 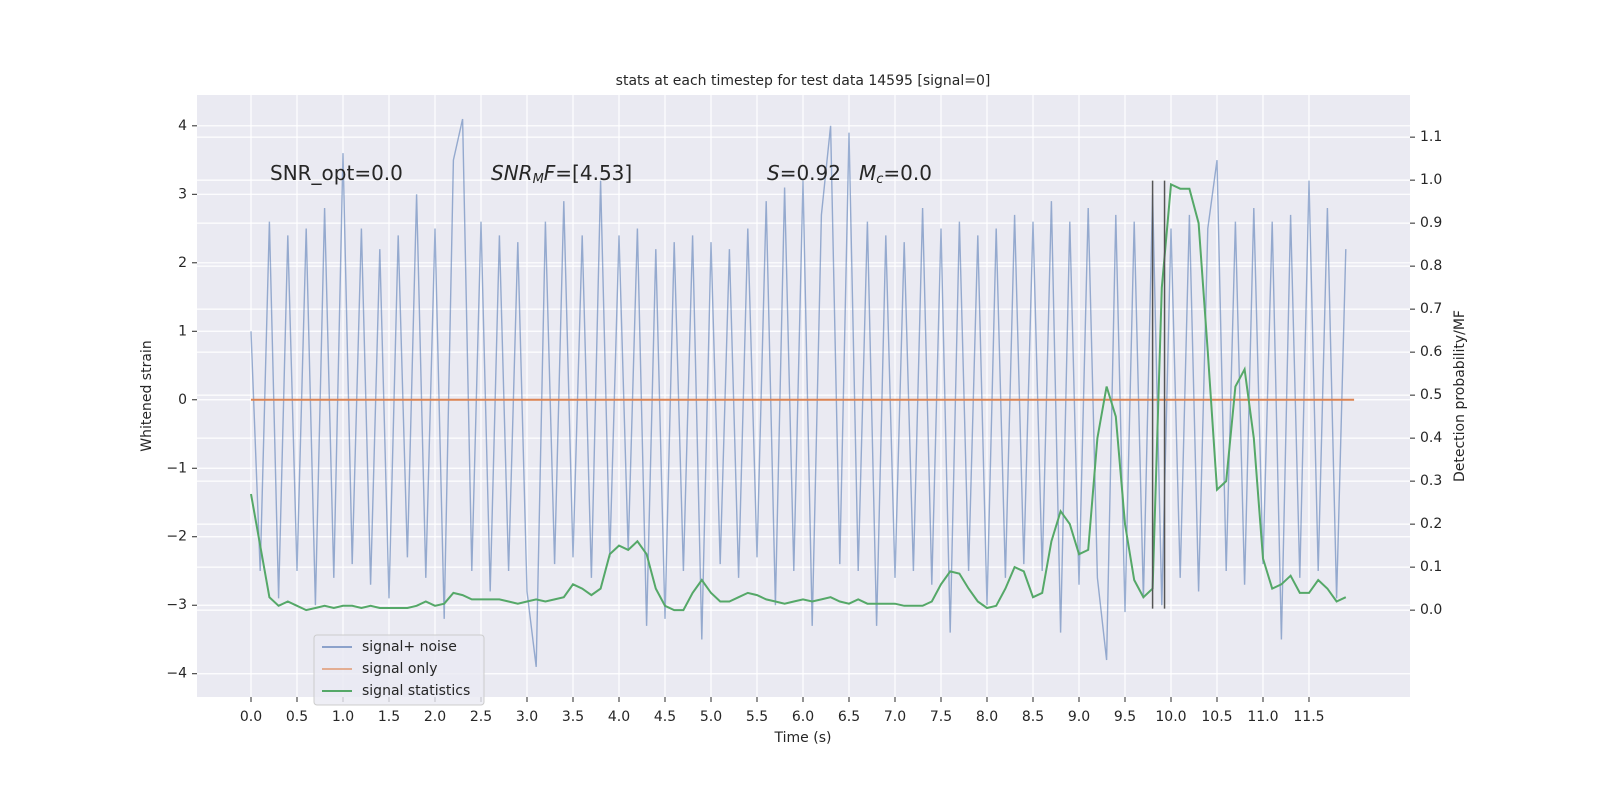 What do you see at coordinates (1125, 717) in the screenshot?
I see `x-tick-label: 9.5` at bounding box center [1125, 717].